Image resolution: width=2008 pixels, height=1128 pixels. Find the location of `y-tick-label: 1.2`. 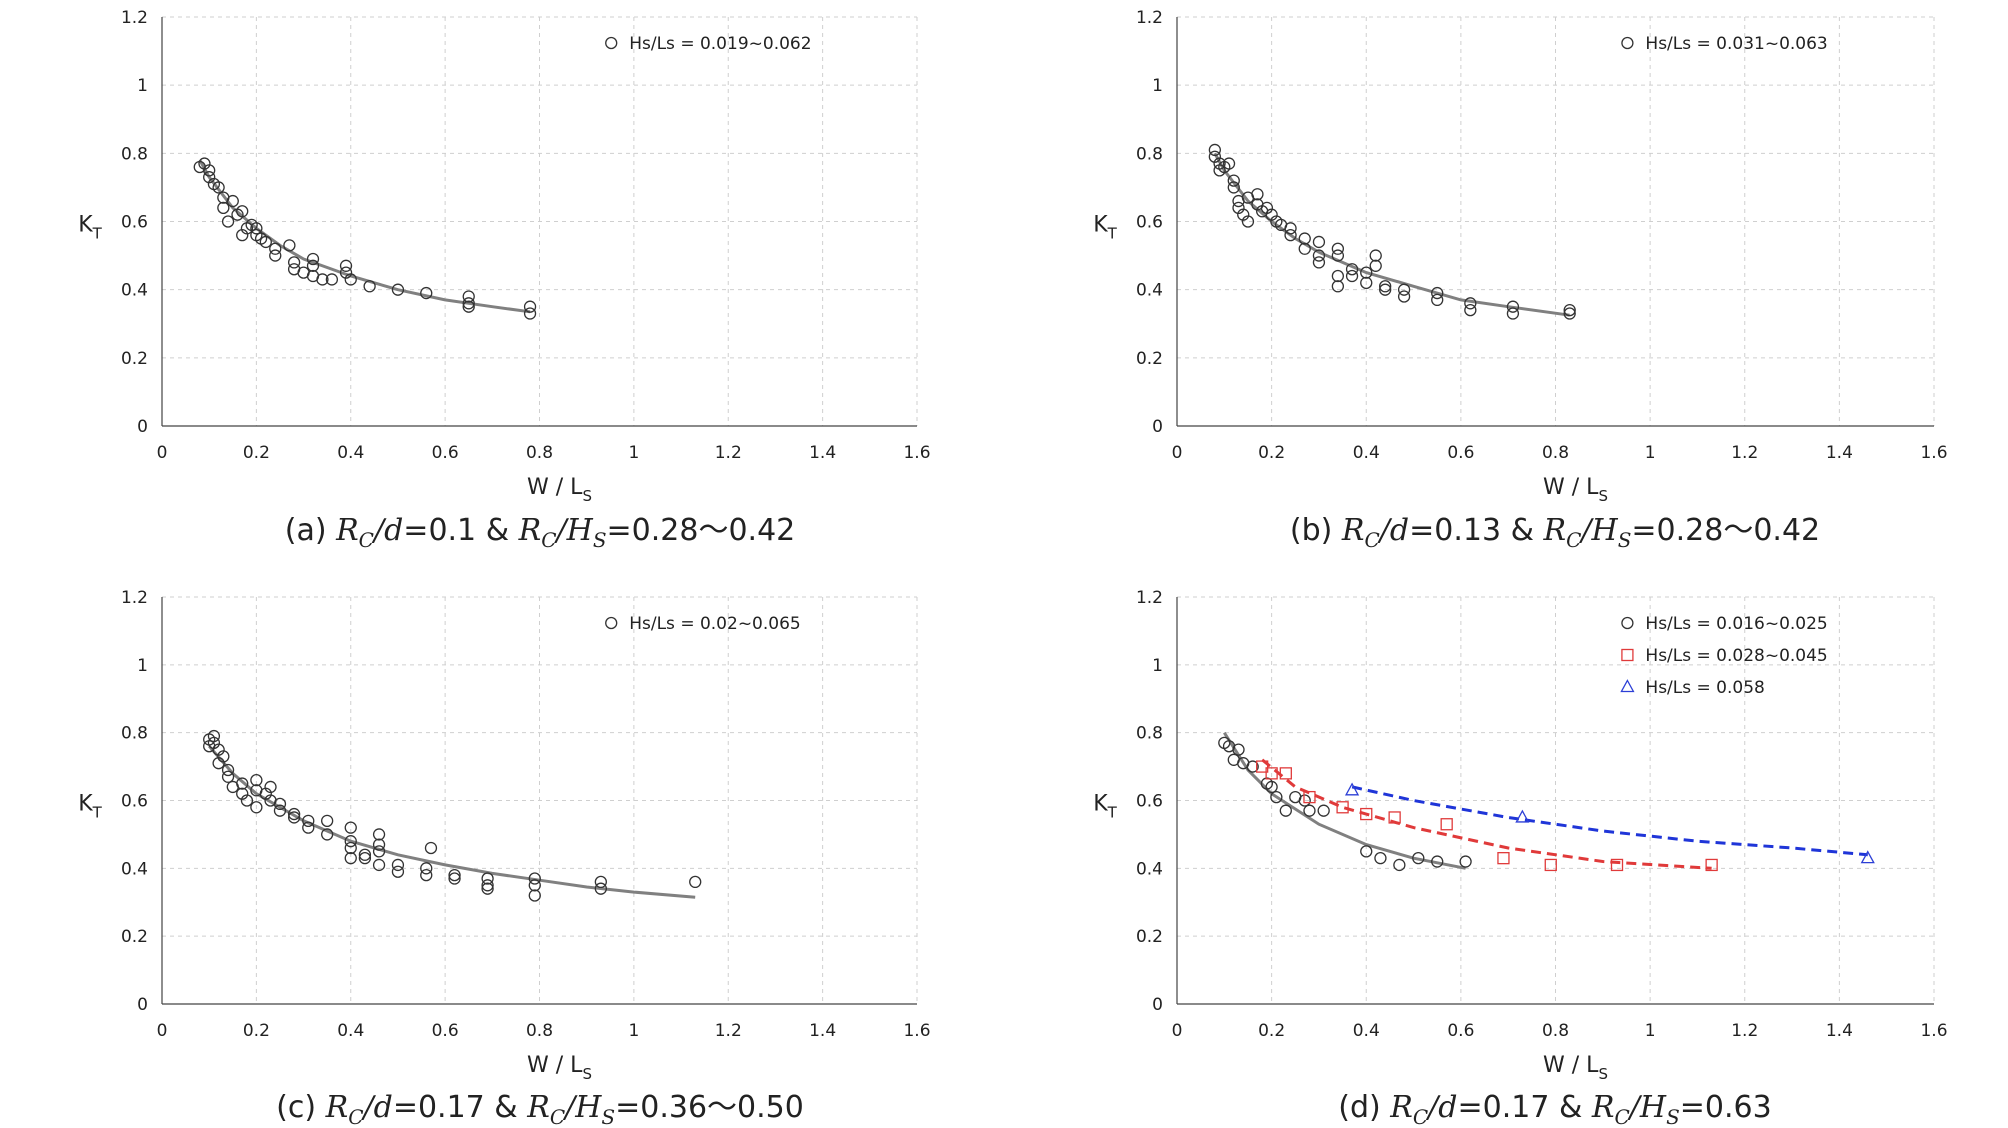

y-tick-label: 1.2 is located at coordinates (1149, 18).